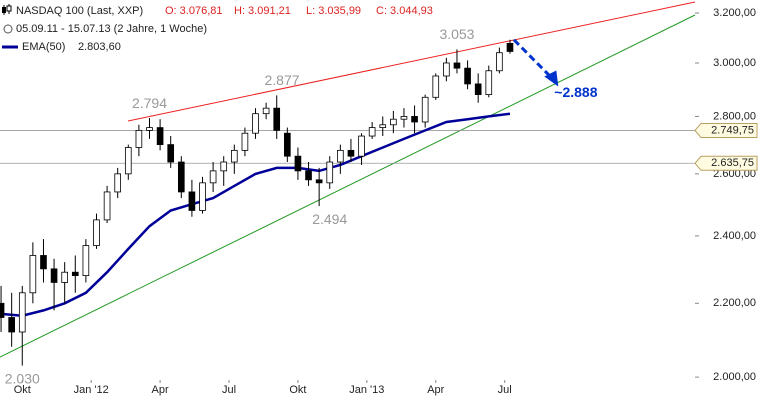 The width and height of the screenshot is (758, 400). What do you see at coordinates (333, 11) in the screenshot?
I see `legend-low: L: 3.035,99` at bounding box center [333, 11].